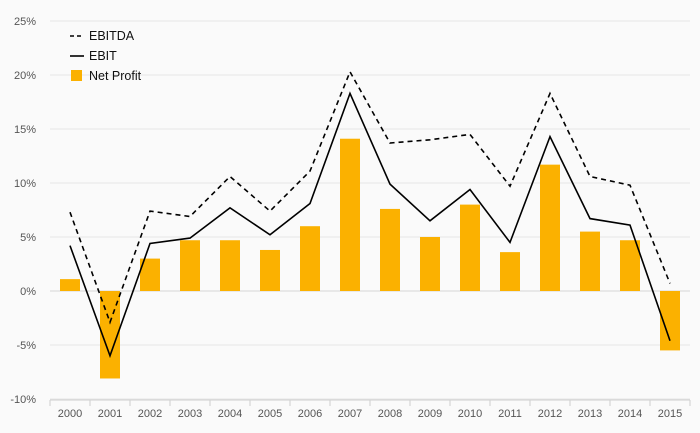 The image size is (700, 433). I want to click on x-tick-label: 2009, so click(430, 414).